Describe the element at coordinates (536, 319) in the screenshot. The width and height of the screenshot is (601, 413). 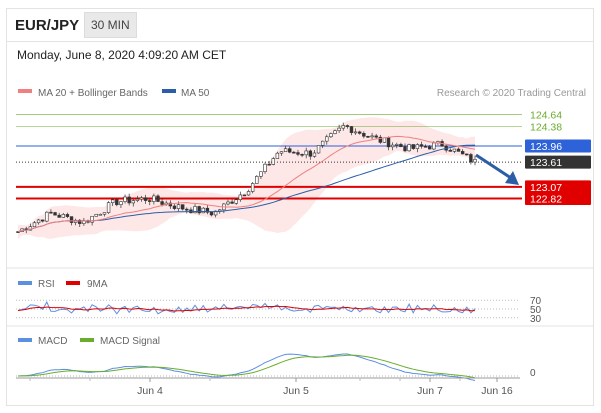
I see `rsi-level-label: 30` at that location.